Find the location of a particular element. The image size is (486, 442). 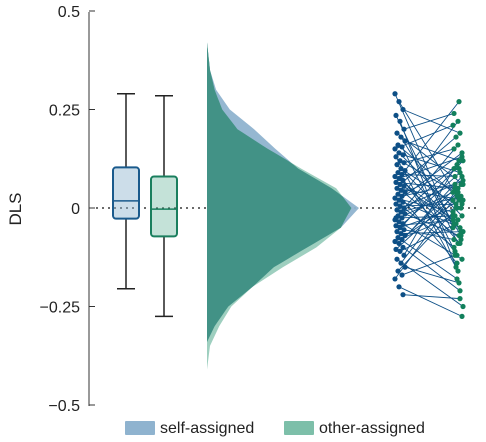

y-tick-label: 0 is located at coordinates (75, 209).